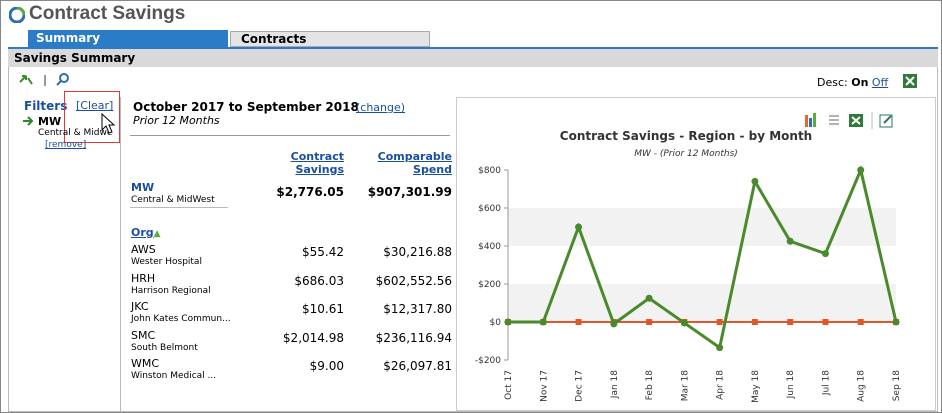  I want to click on x-tick-label: Apr 18, so click(721, 385).